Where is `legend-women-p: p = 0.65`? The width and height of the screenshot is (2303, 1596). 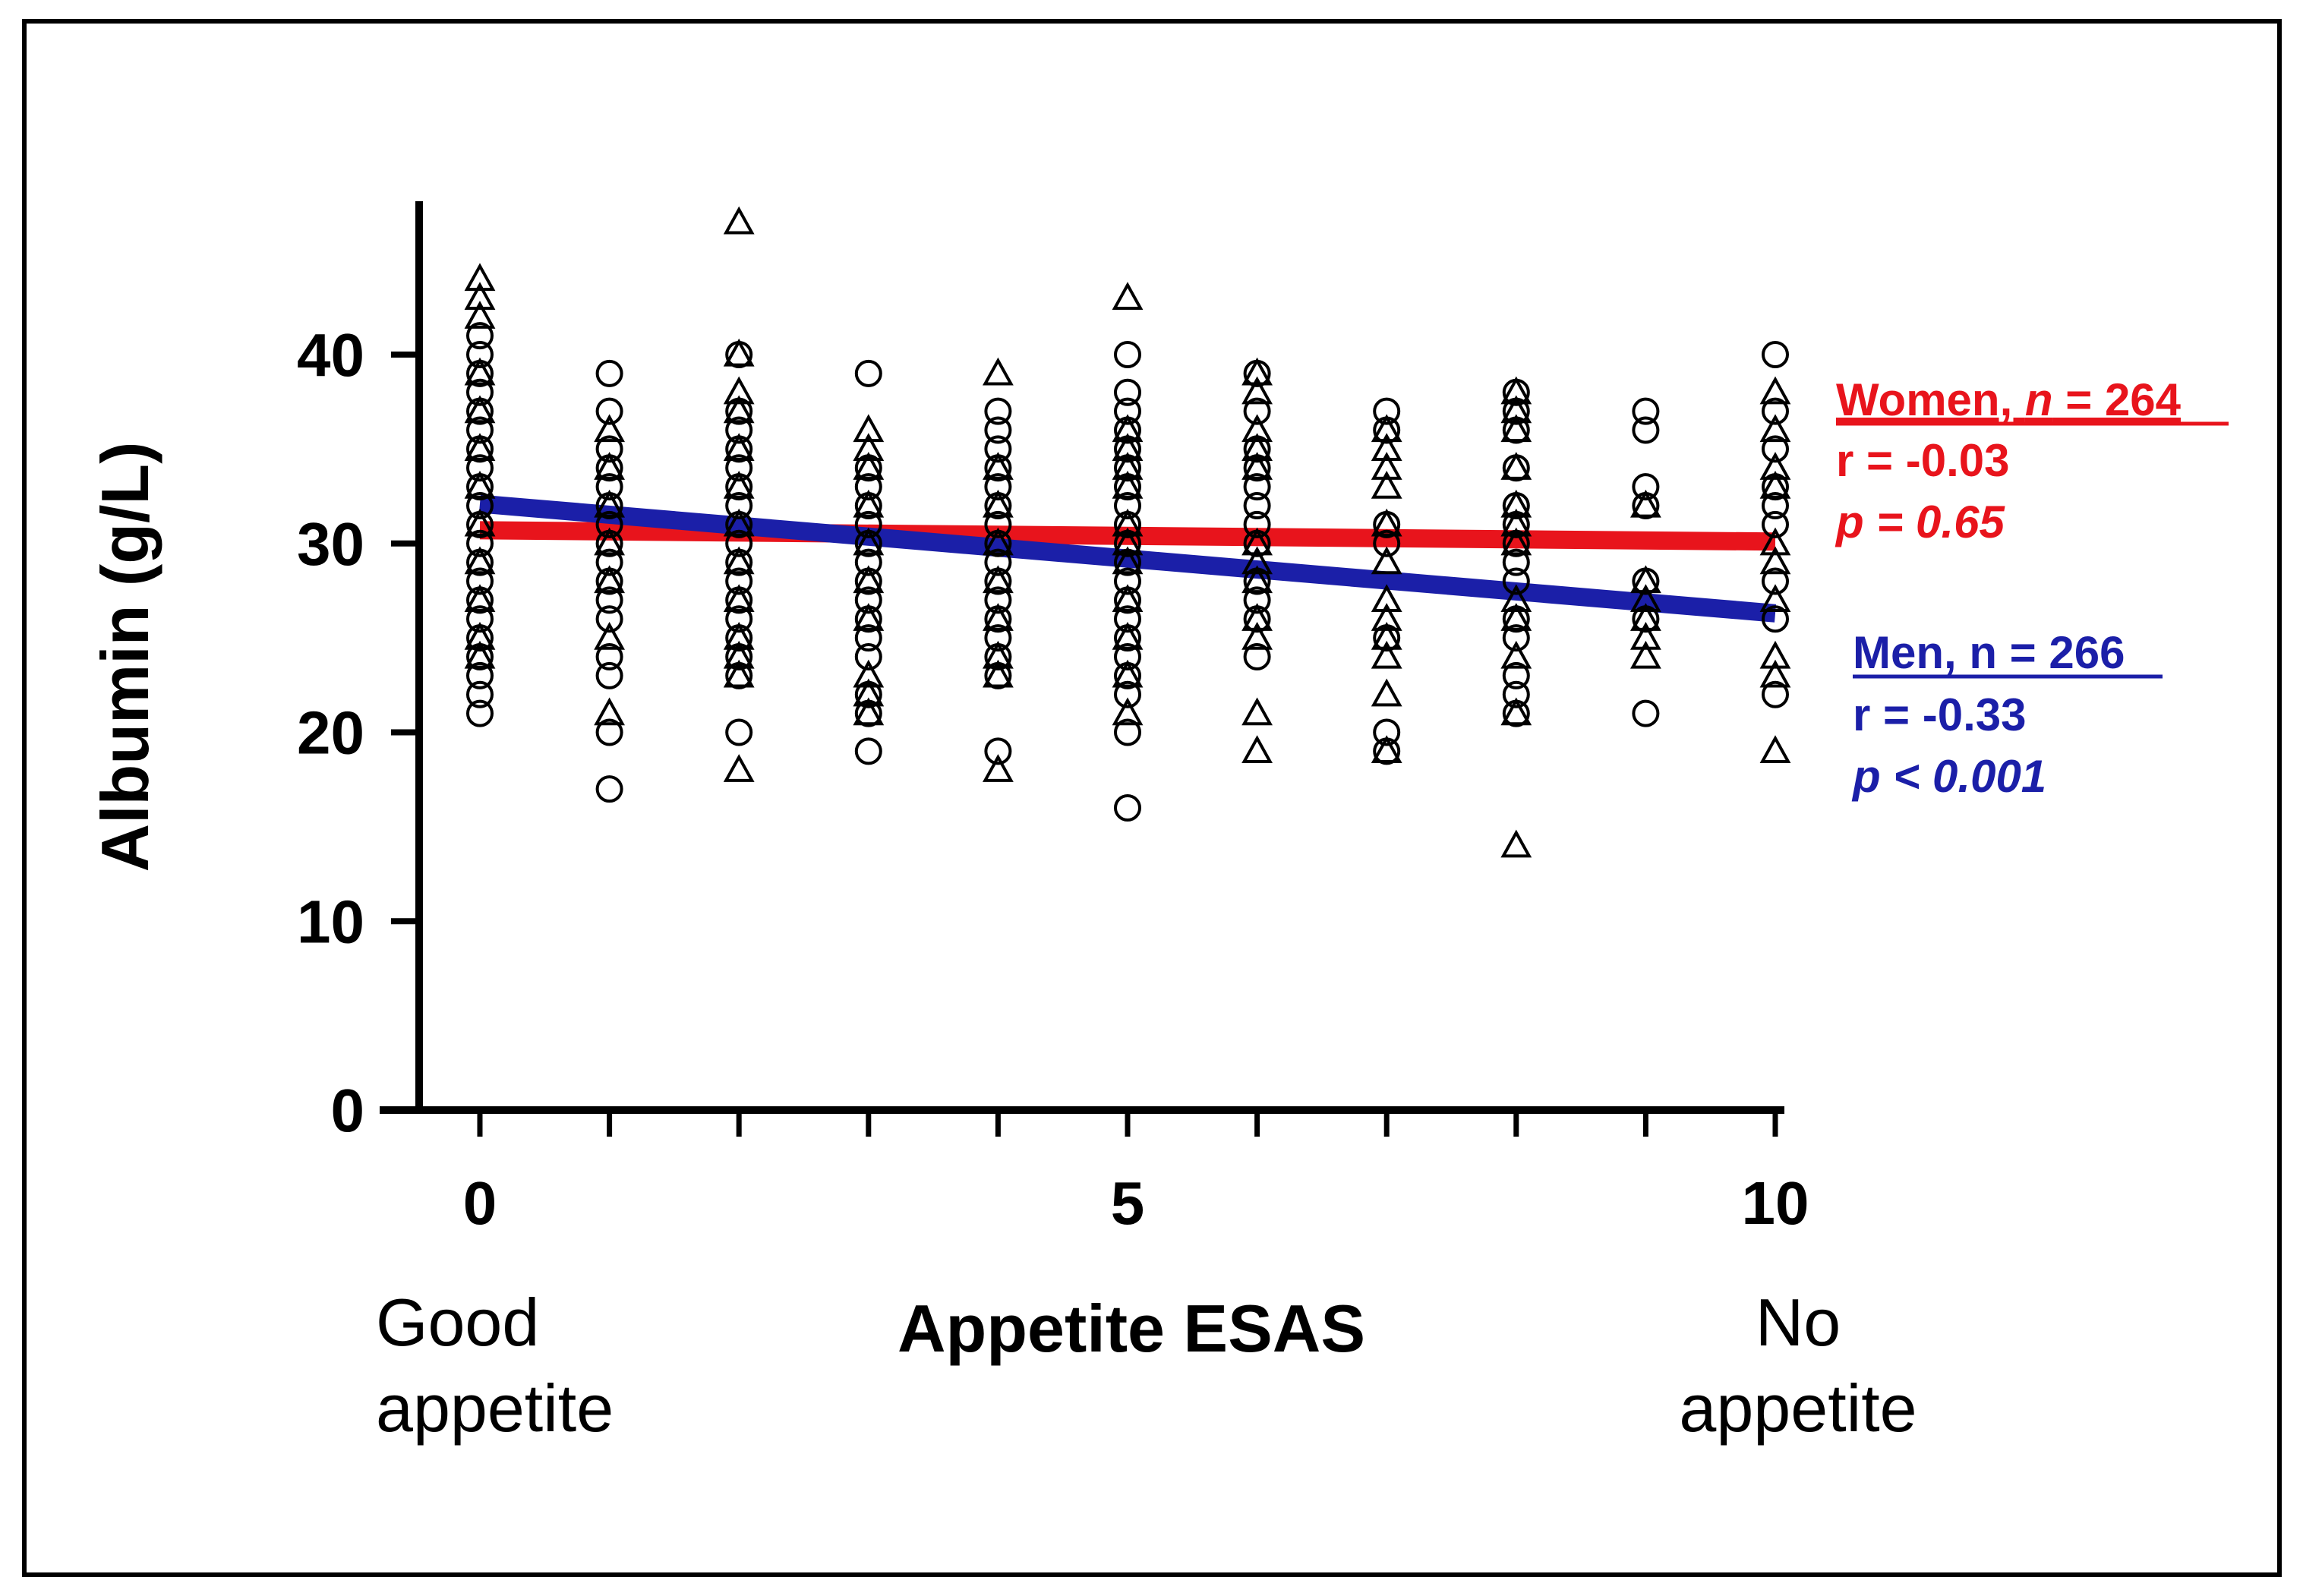
legend-women-p: p = 0.65 is located at coordinates (1920, 522).